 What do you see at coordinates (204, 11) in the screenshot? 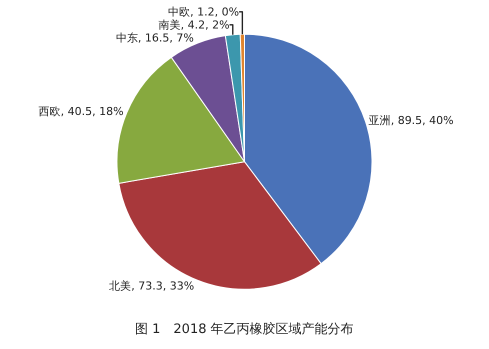
I see `slice-label: 中欧, 1.2, 0%` at bounding box center [204, 11].